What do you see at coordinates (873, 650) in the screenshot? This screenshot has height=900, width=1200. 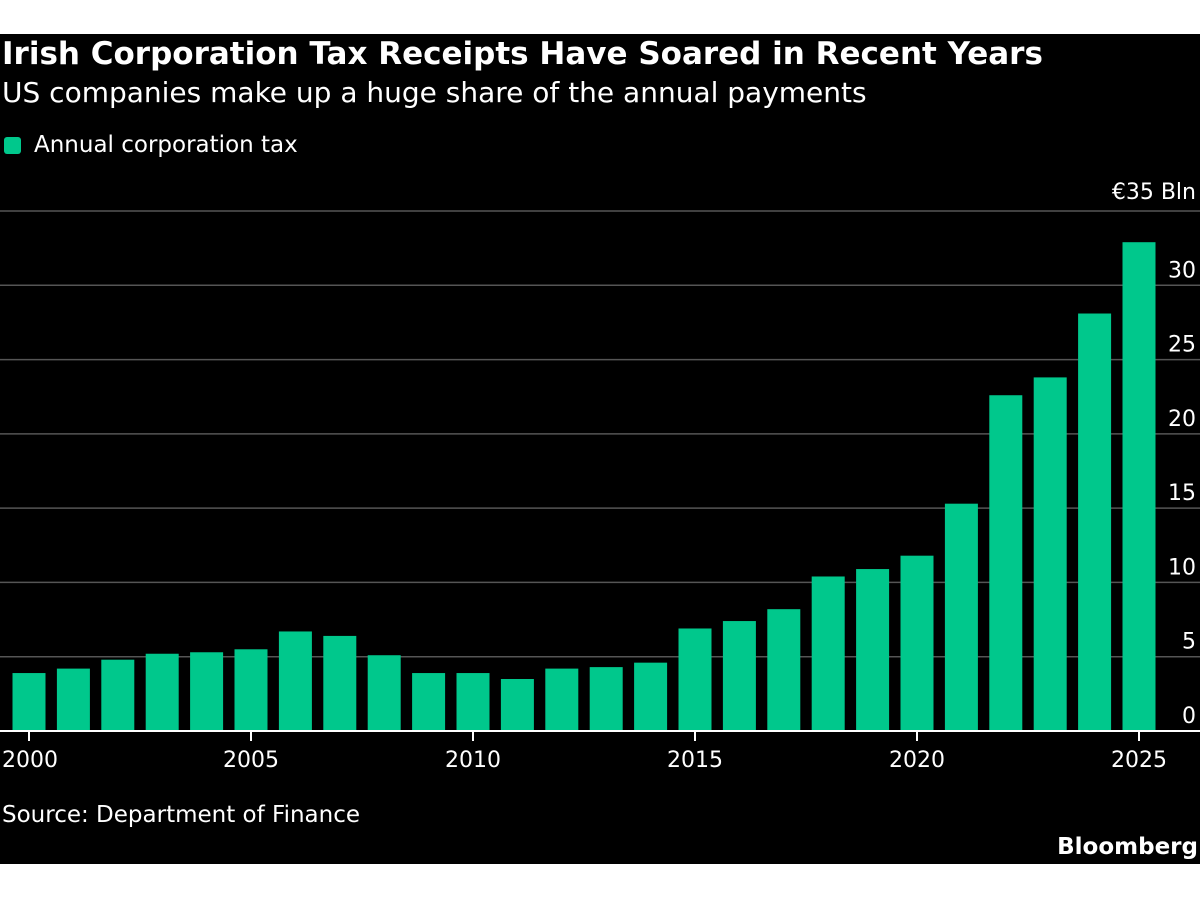 I see `bar-2019` at bounding box center [873, 650].